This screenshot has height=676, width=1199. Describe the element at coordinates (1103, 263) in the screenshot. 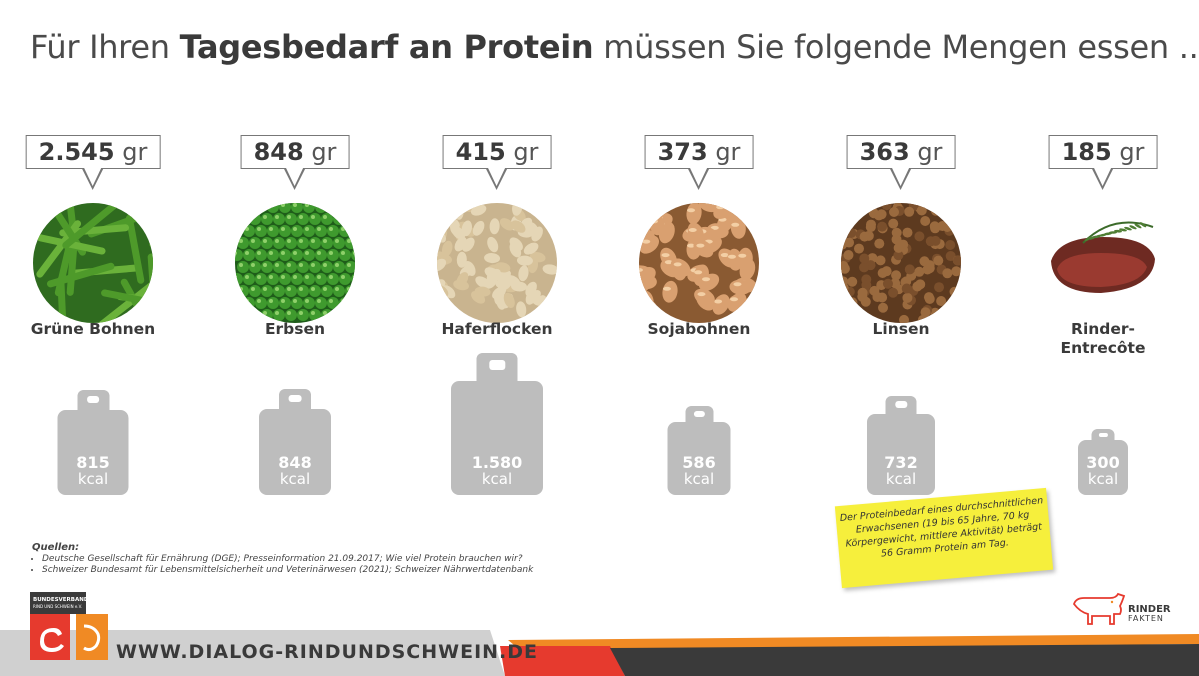

I see `beef-steak-photo` at that location.